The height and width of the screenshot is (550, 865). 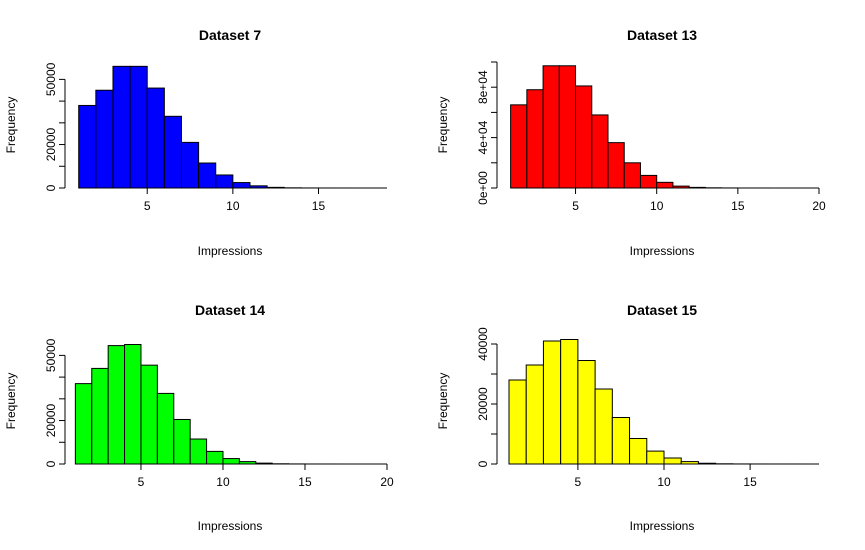 I want to click on y-tick-label: 0e+00, so click(x=483, y=188).